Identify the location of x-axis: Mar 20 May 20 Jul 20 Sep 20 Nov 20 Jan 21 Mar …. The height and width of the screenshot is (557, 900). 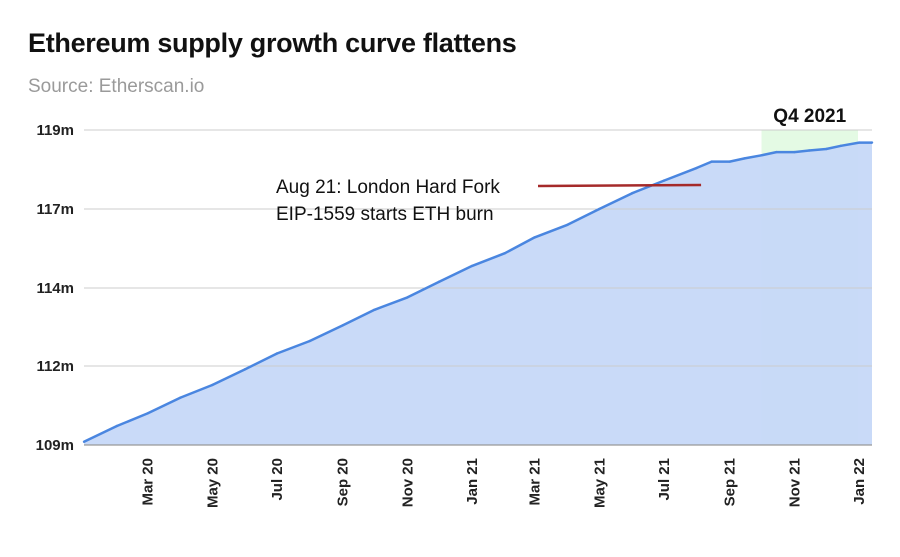
(504, 483).